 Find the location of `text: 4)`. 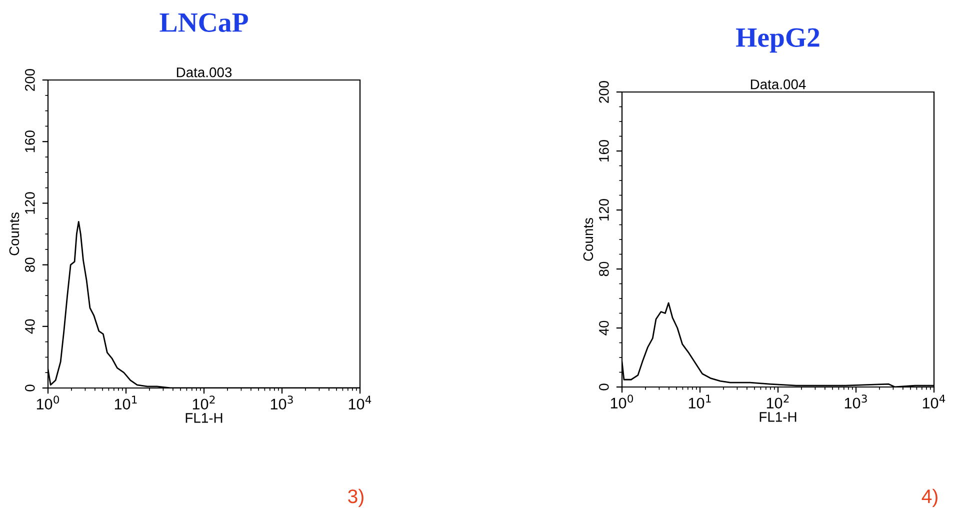

text: 4) is located at coordinates (930, 498).